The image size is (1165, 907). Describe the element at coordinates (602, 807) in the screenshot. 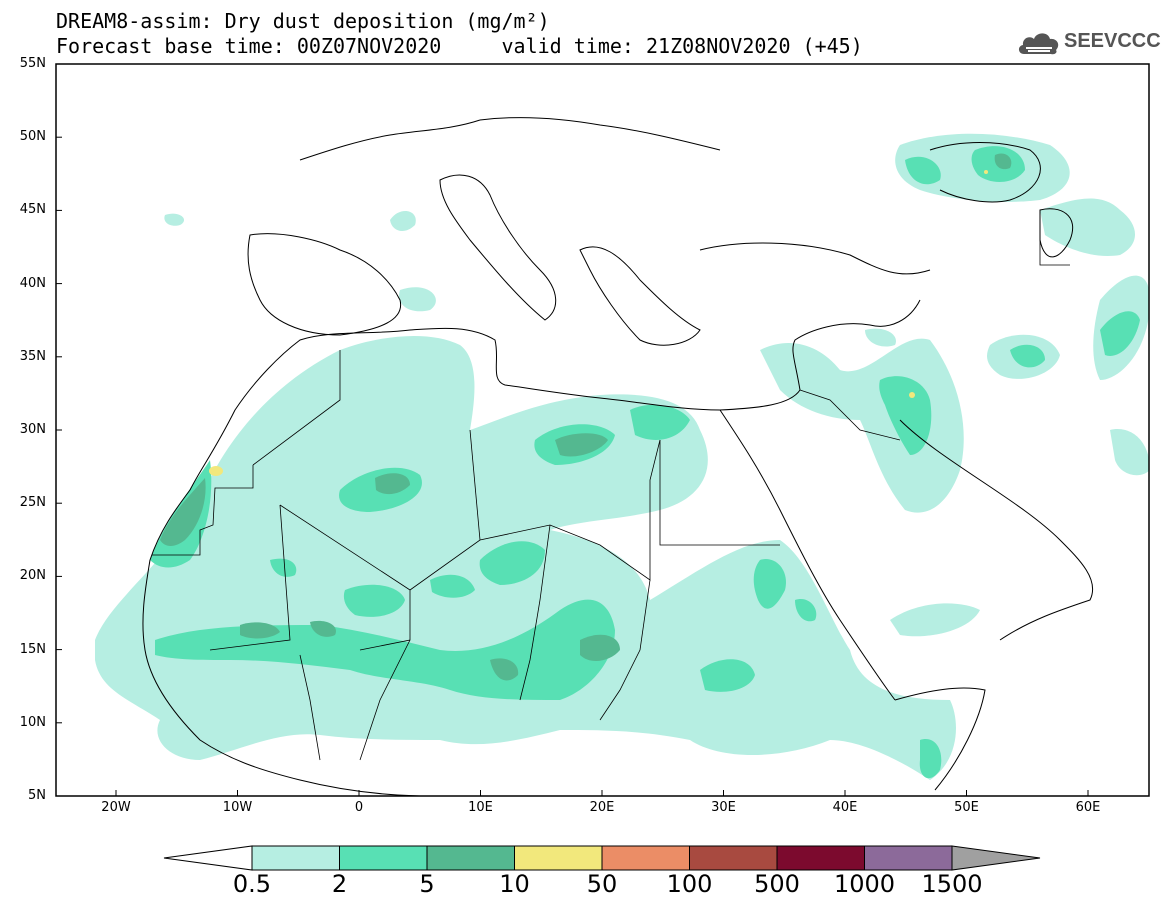

I see `lon-label: 20E` at that location.